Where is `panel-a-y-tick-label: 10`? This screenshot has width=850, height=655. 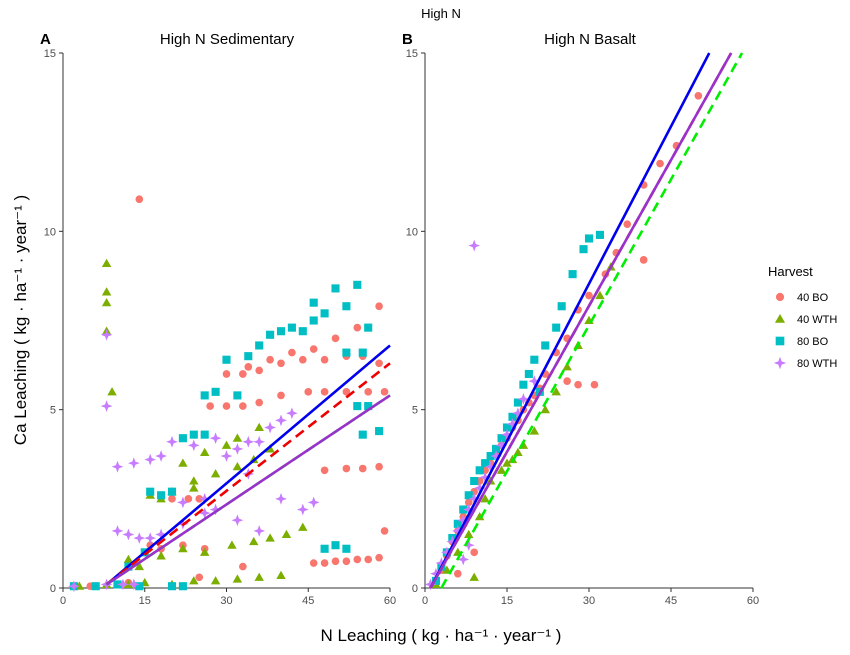
panel-a-y-tick-label: 10 is located at coordinates (50, 232).